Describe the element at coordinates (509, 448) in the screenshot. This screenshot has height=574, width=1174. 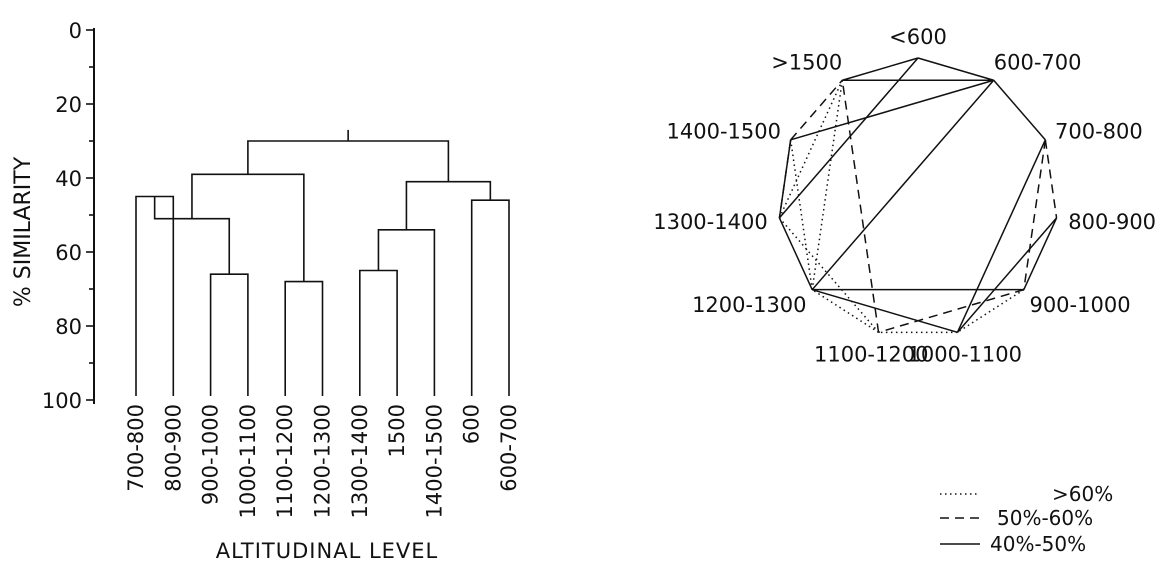
I see `leaf-label: 600-700` at that location.